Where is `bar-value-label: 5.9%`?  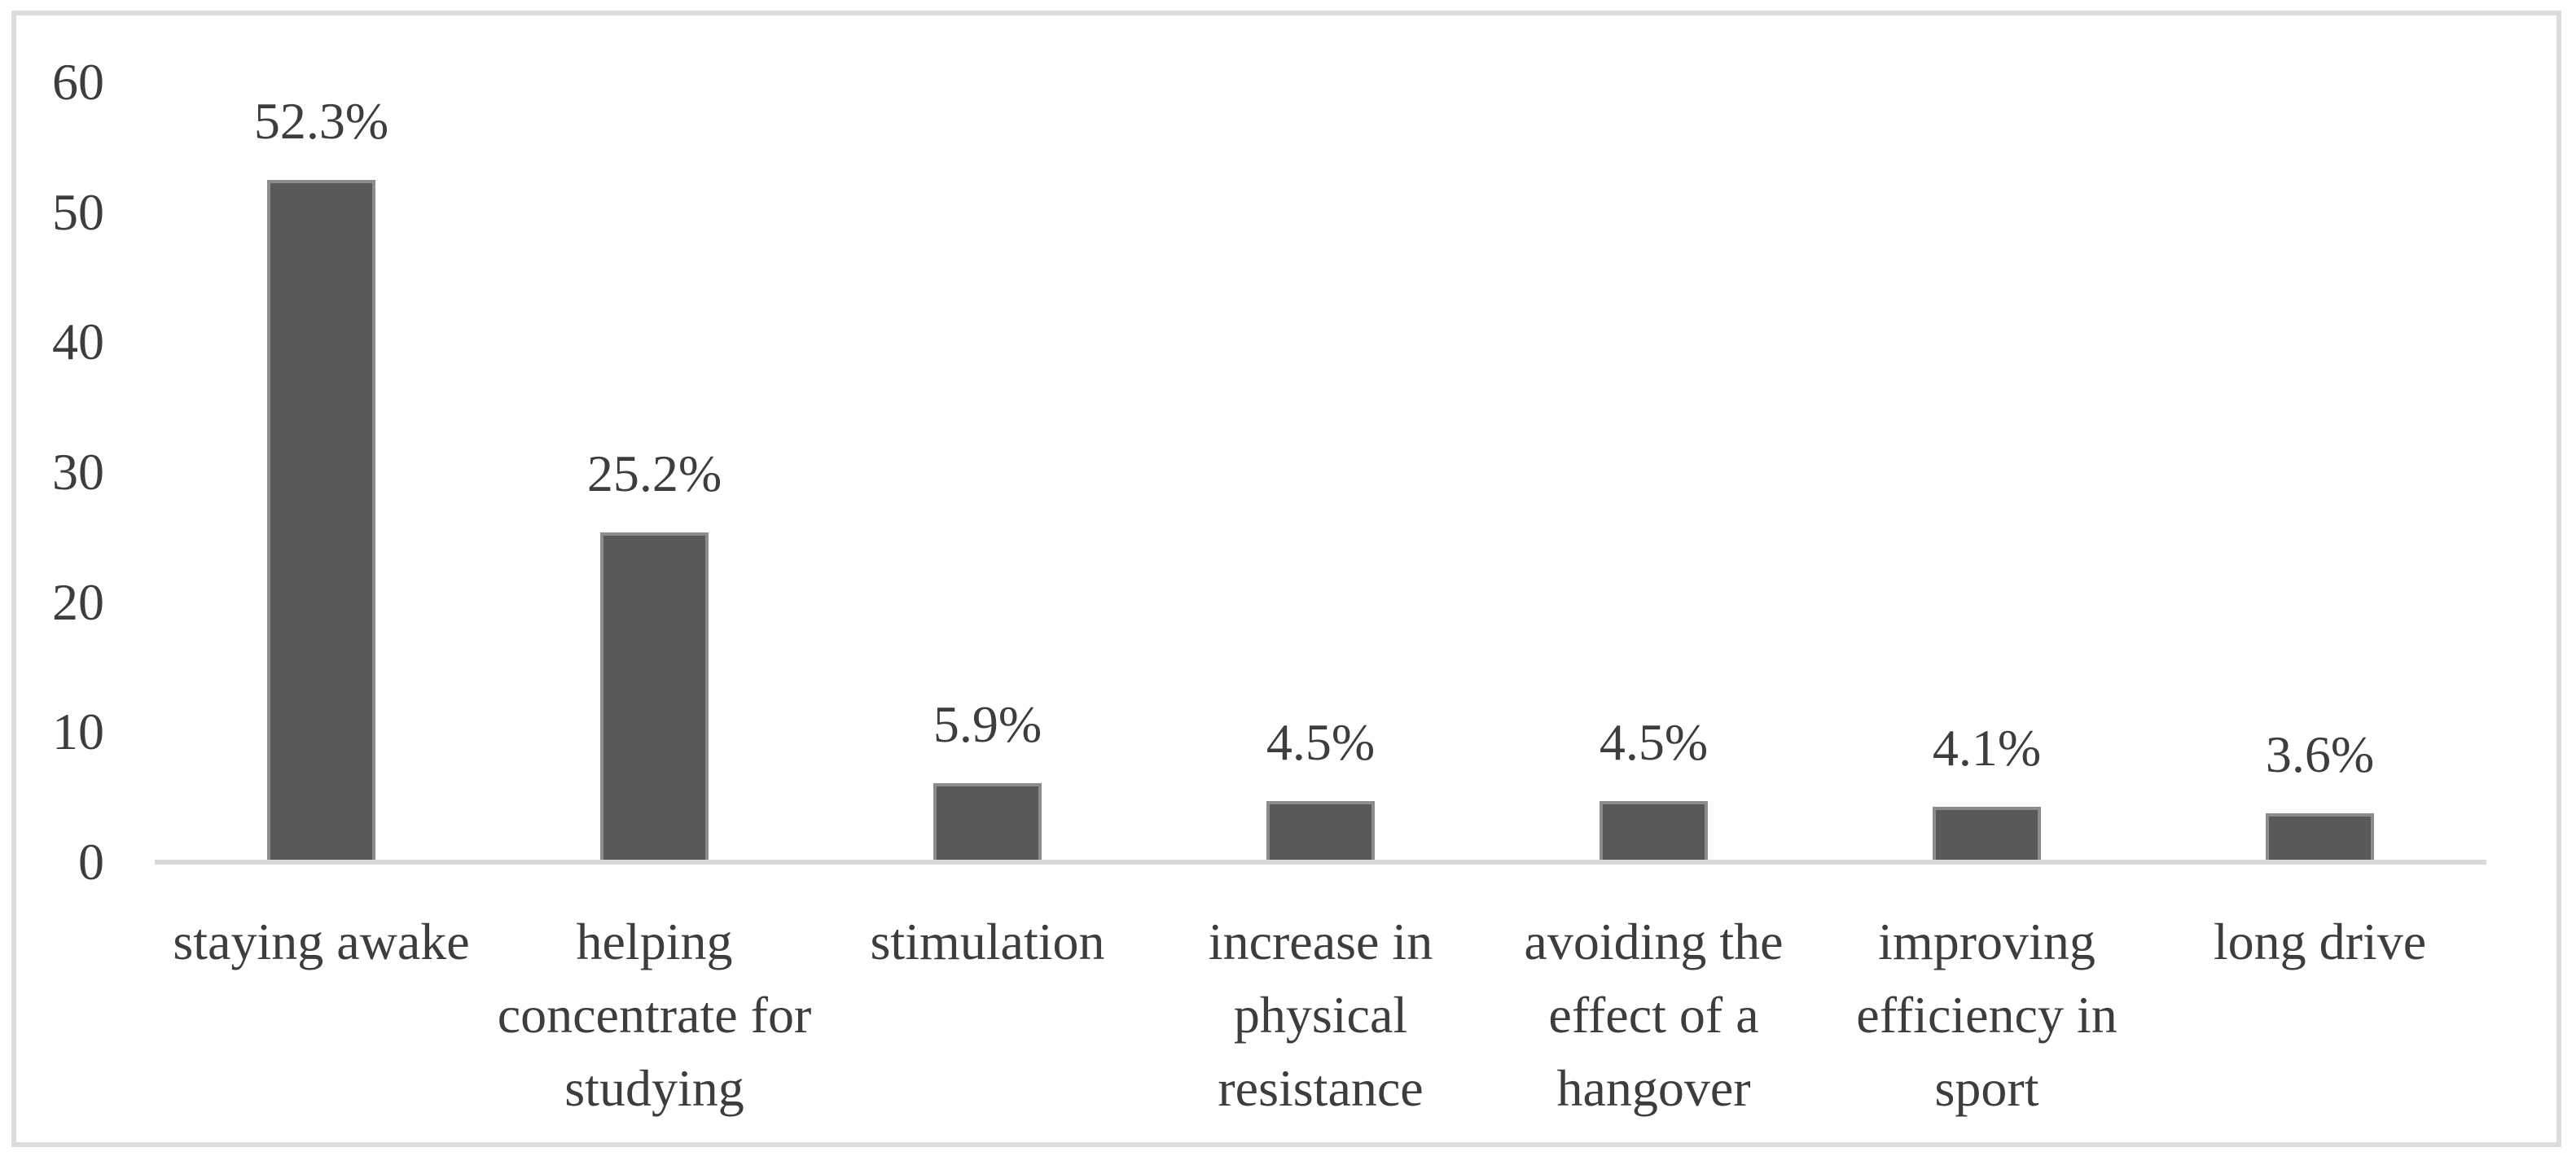 bar-value-label: 5.9% is located at coordinates (988, 724).